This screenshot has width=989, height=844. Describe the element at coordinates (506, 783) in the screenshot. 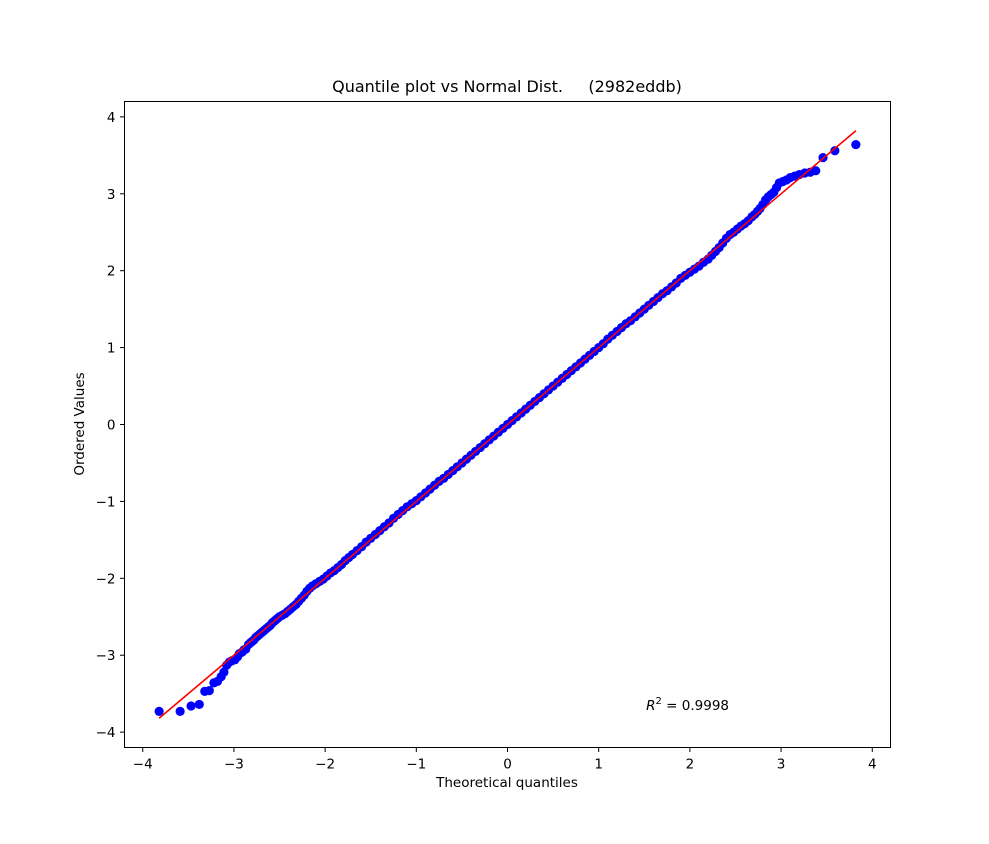

I see `x-axis-title: Theoretical quantiles` at that location.